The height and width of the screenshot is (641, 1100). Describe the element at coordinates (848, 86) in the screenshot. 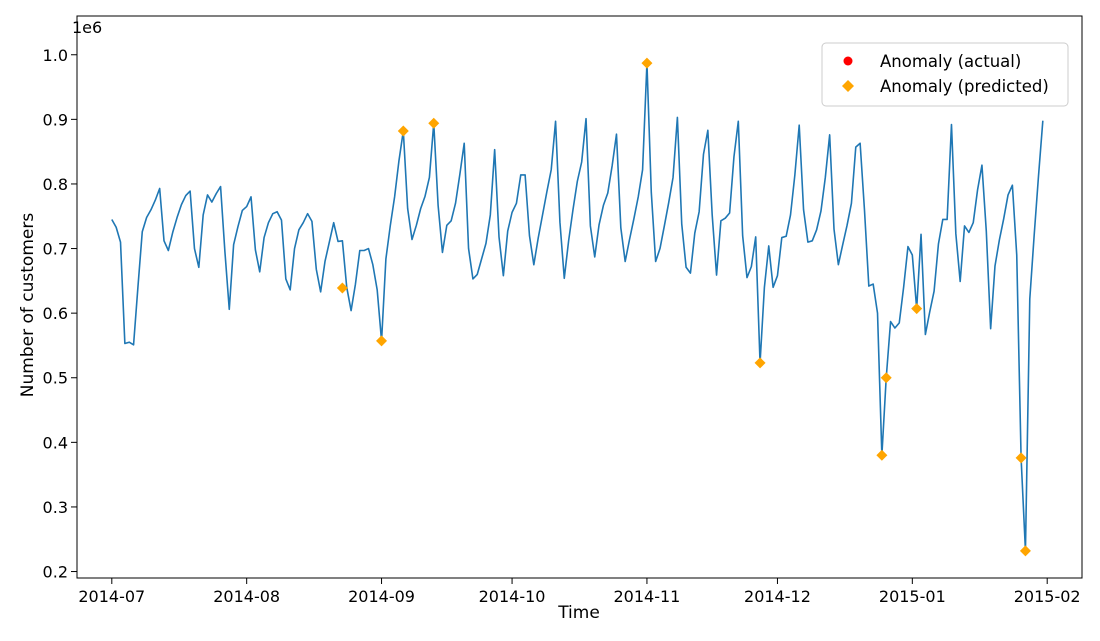

I see `legend-predicted-marker` at that location.